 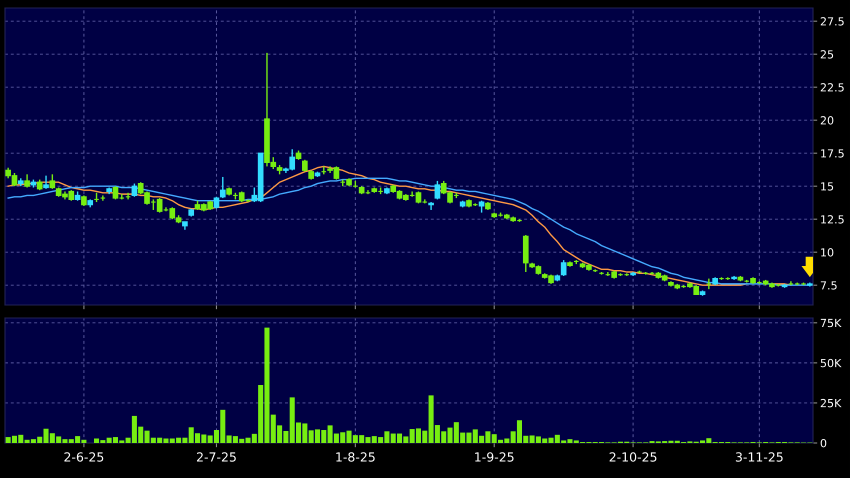 I want to click on y-tick-label: 22.5, so click(x=832, y=87).